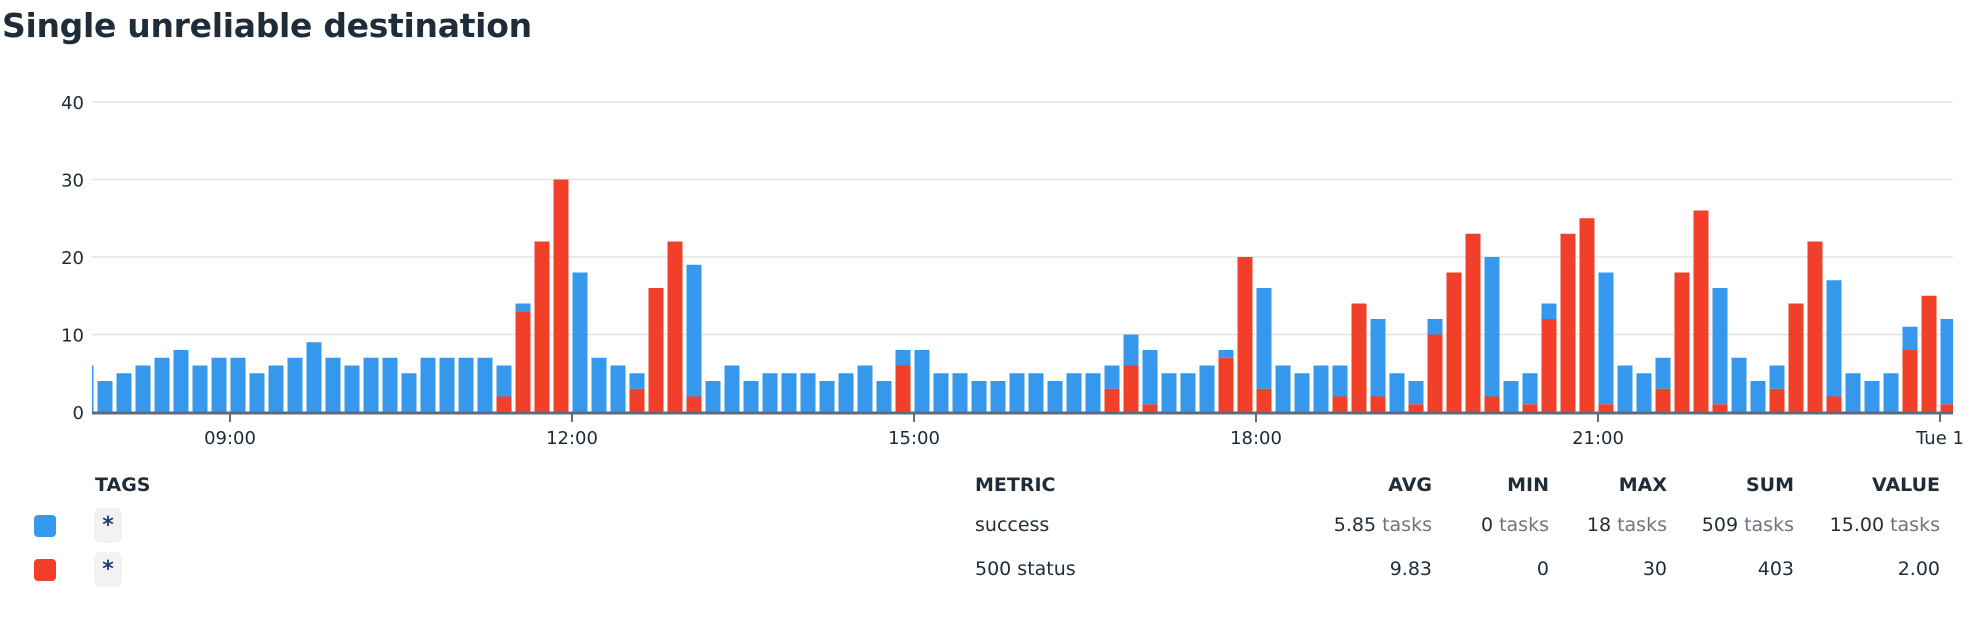  What do you see at coordinates (1410, 485) in the screenshot?
I see `avg-header: AVG` at bounding box center [1410, 485].